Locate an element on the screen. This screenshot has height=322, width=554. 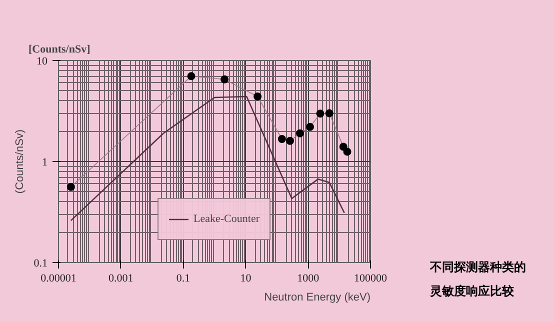
y-axis-title: (Counts/nSv) is located at coordinates (20, 161).